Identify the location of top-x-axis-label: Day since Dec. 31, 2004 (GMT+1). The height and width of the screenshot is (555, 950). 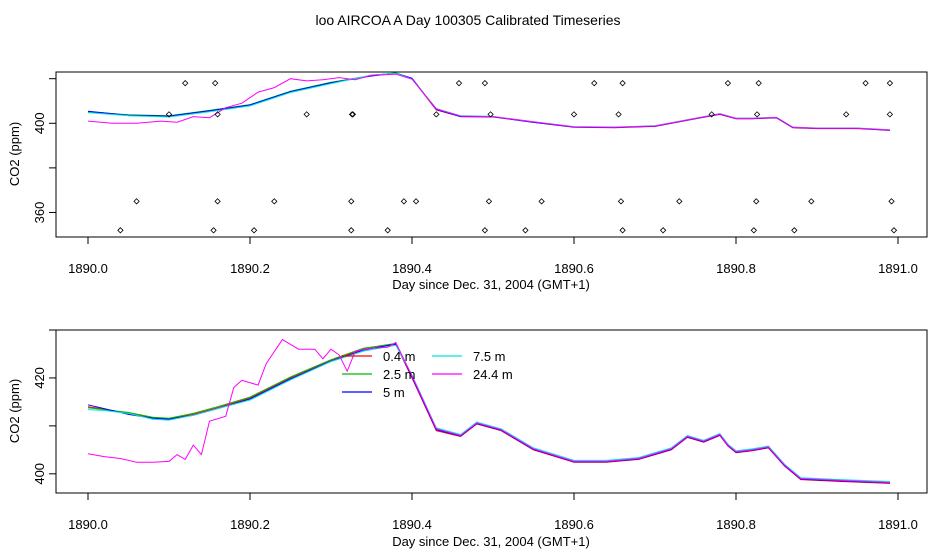
(491, 284).